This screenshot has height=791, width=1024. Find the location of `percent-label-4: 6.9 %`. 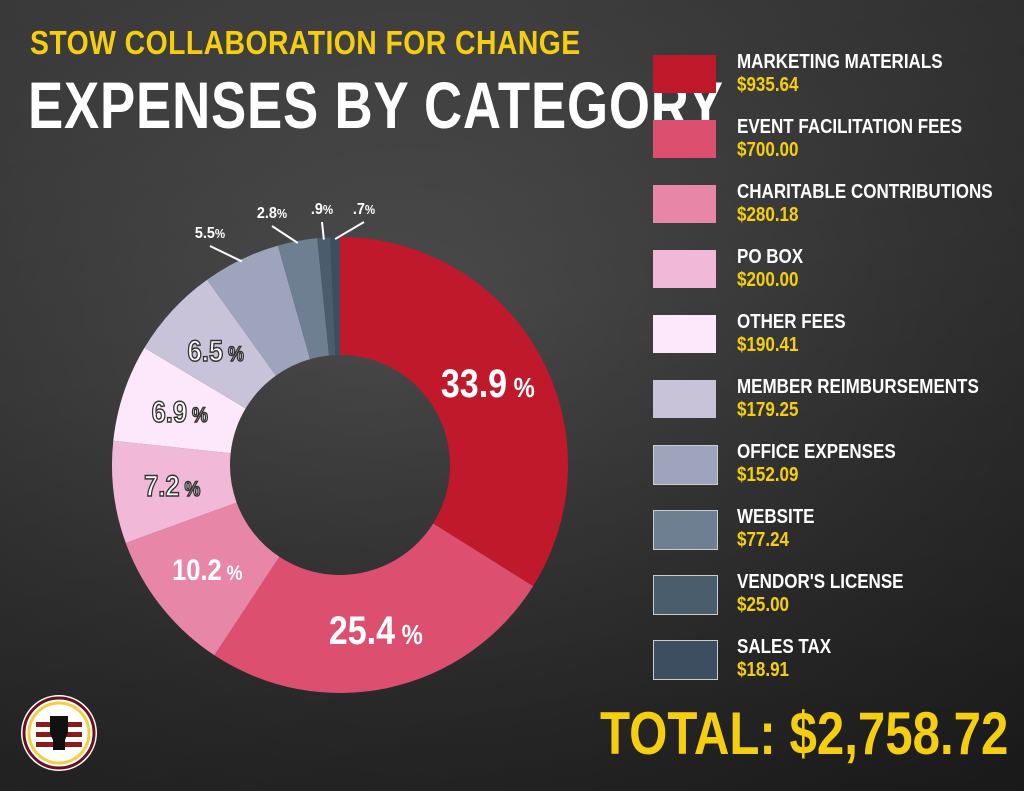

percent-label-4: 6.9 % is located at coordinates (180, 411).